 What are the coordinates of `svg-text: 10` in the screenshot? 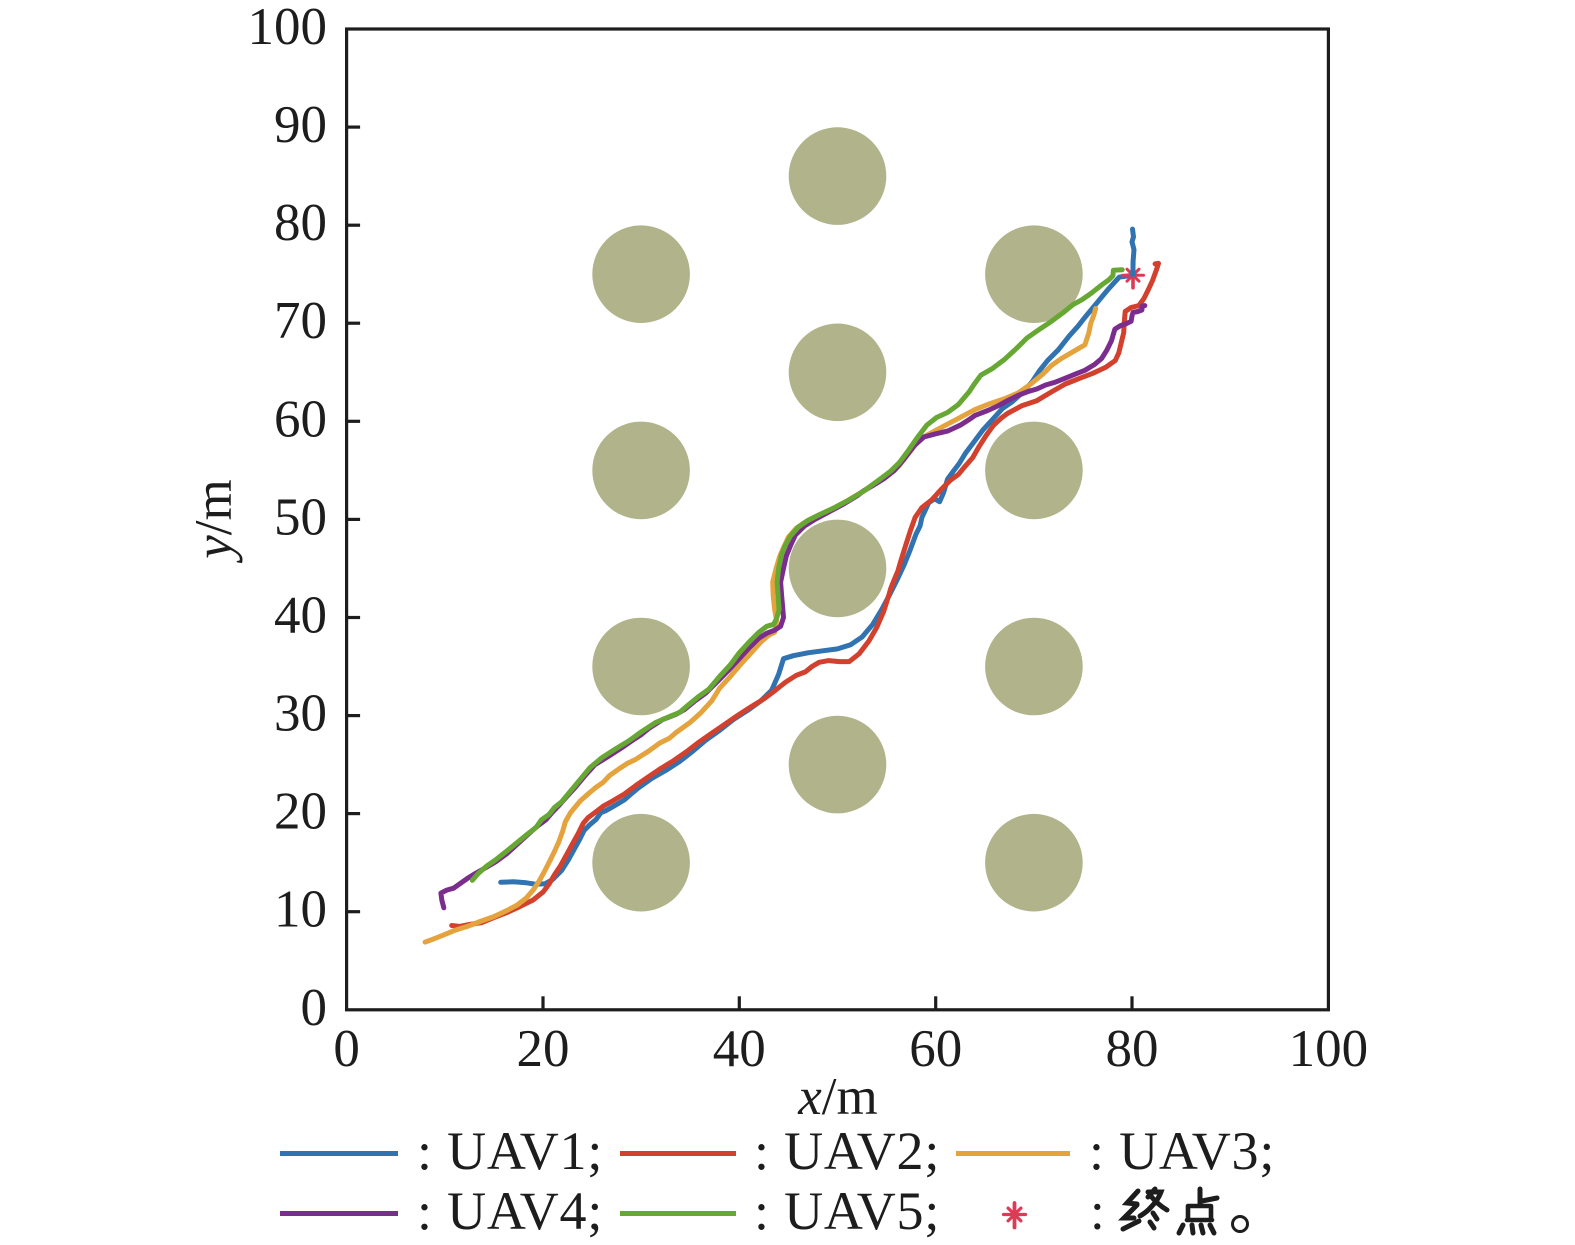 It's located at (300, 910).